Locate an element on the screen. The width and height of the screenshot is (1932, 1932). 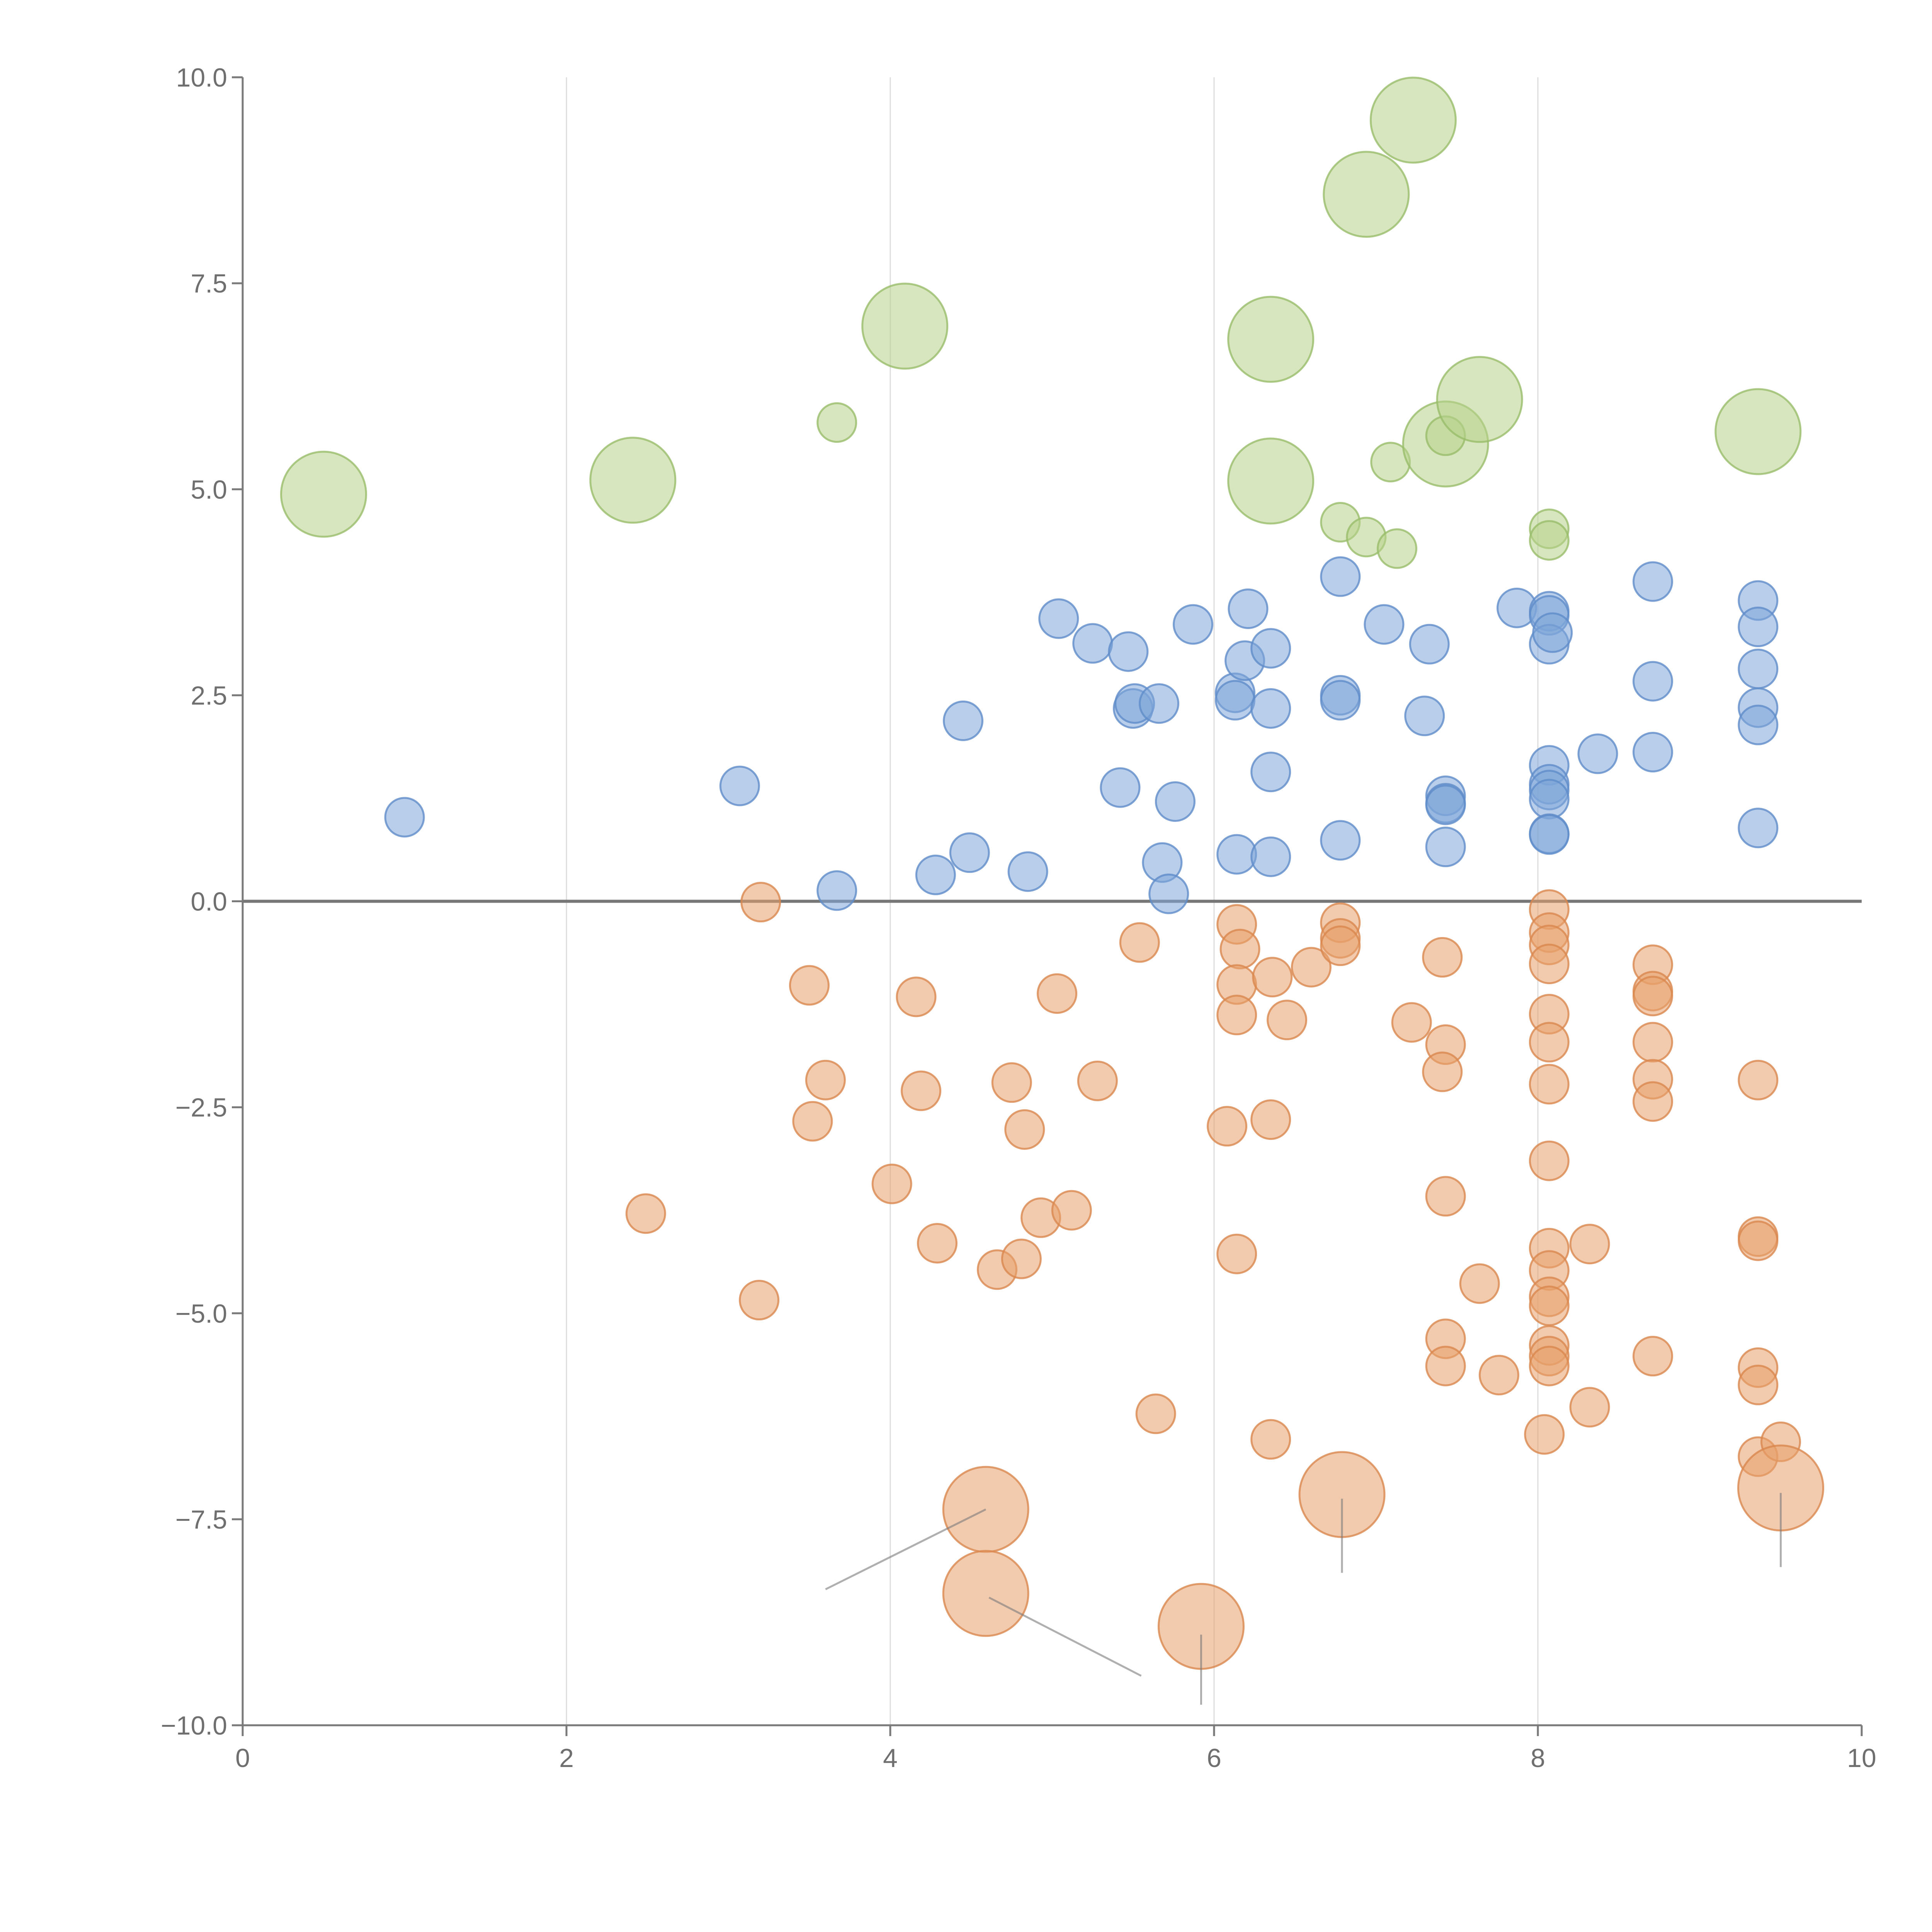
y-tick-label: −7.5 is located at coordinates (201, 1519).